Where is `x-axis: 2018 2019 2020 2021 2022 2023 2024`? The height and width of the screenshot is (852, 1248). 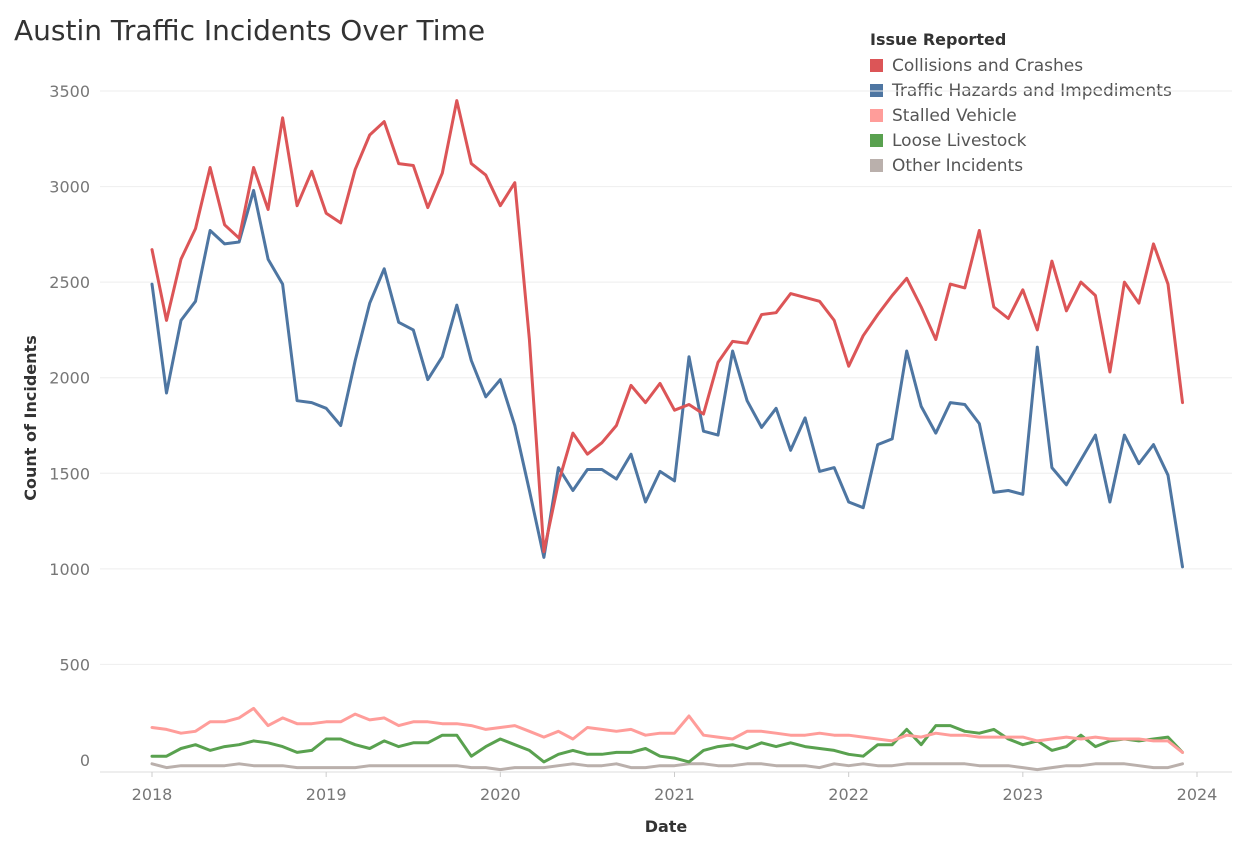
x-axis: 2018 2019 2020 2021 2022 2023 2024 is located at coordinates (666, 787).